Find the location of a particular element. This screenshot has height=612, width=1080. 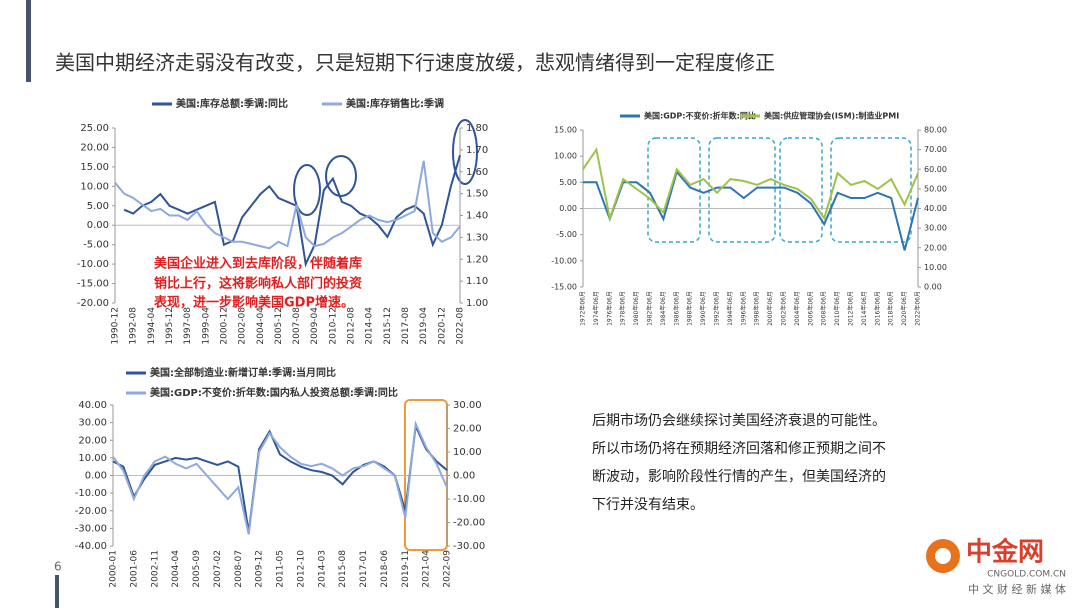

slide-title: 美国中期经济走弱没有改变，只是短期下行速度放缓，悲观情绪得到一定程度修正 is located at coordinates (415, 63).